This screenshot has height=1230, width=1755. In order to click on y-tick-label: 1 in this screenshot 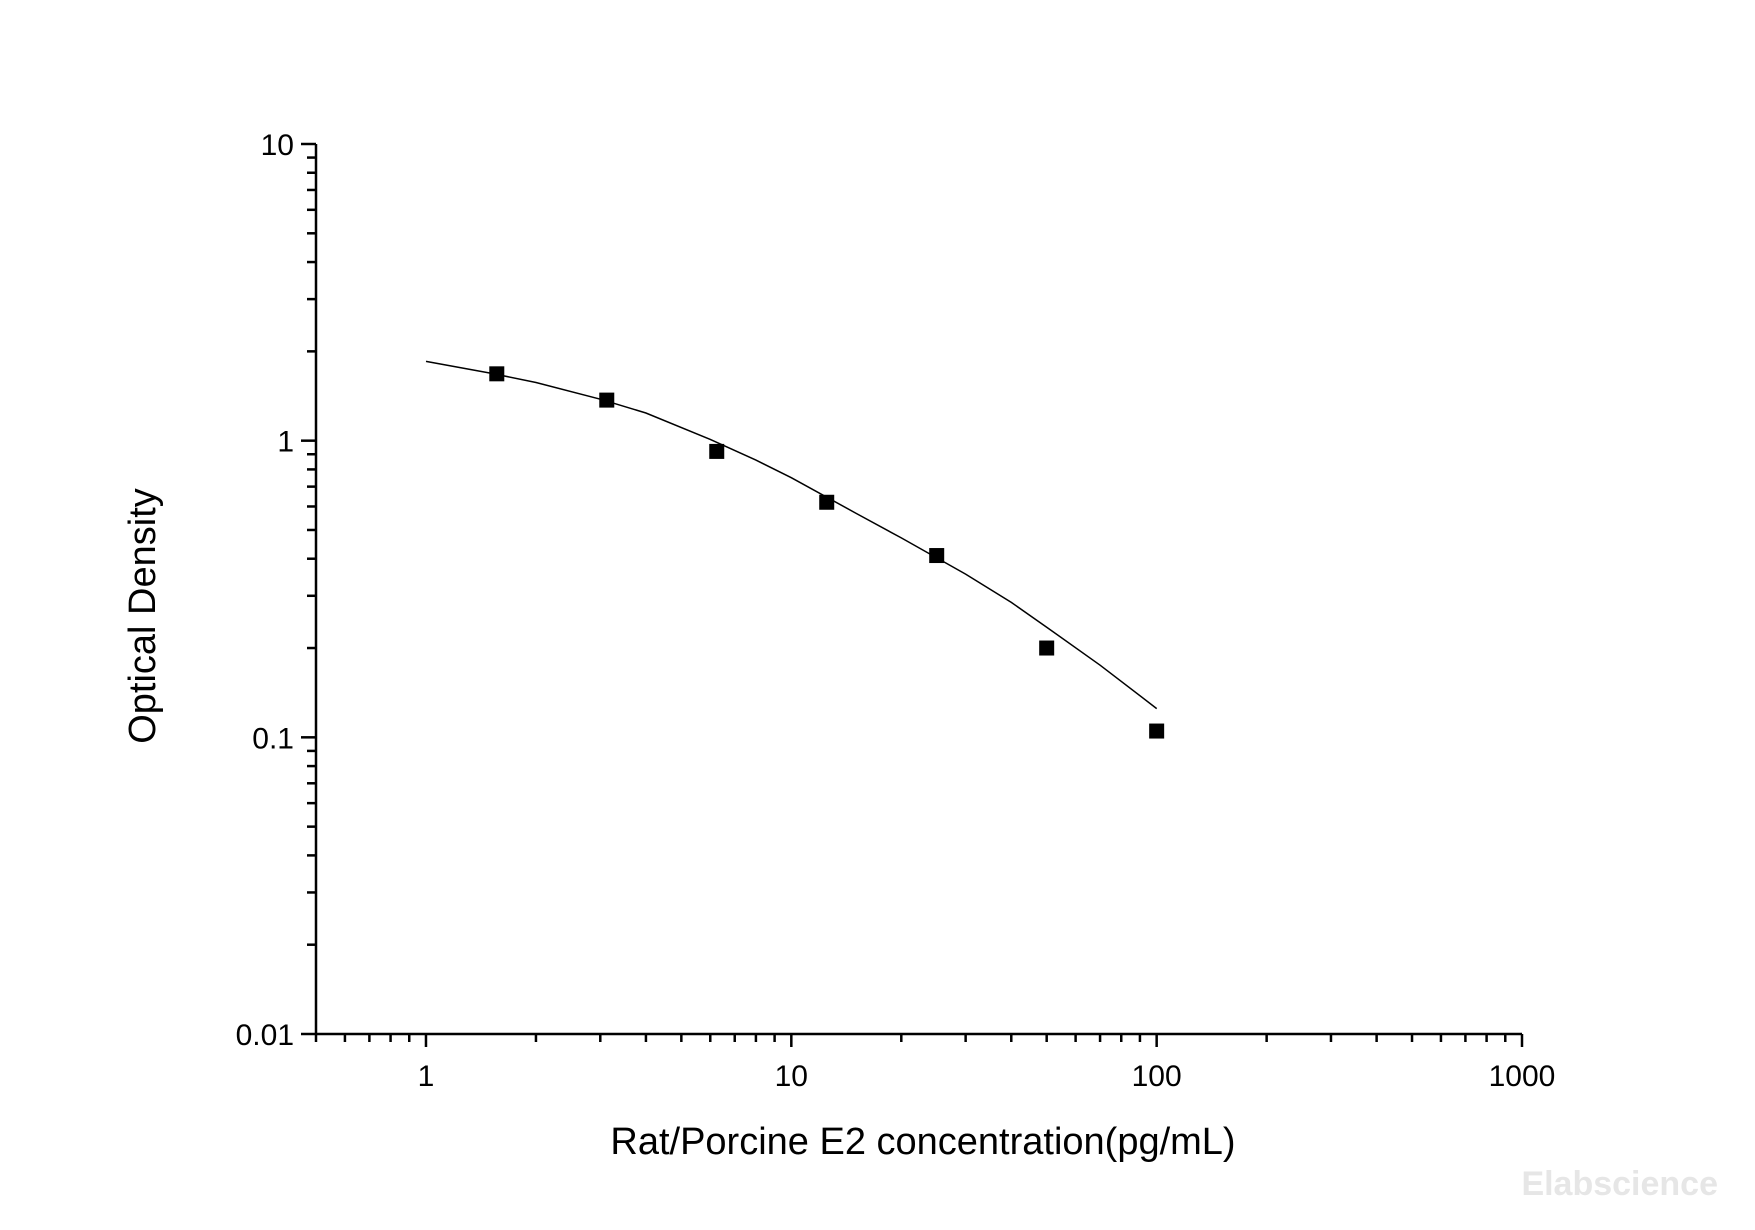, I will do `click(285, 442)`.